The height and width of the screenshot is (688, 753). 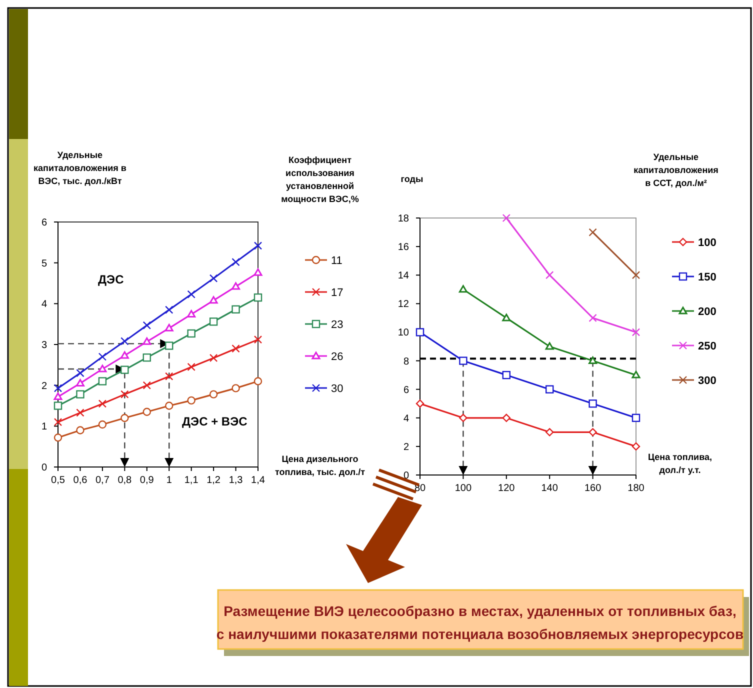 What do you see at coordinates (102, 480) in the screenshot?
I see `x-tick-label: 0,7` at bounding box center [102, 480].